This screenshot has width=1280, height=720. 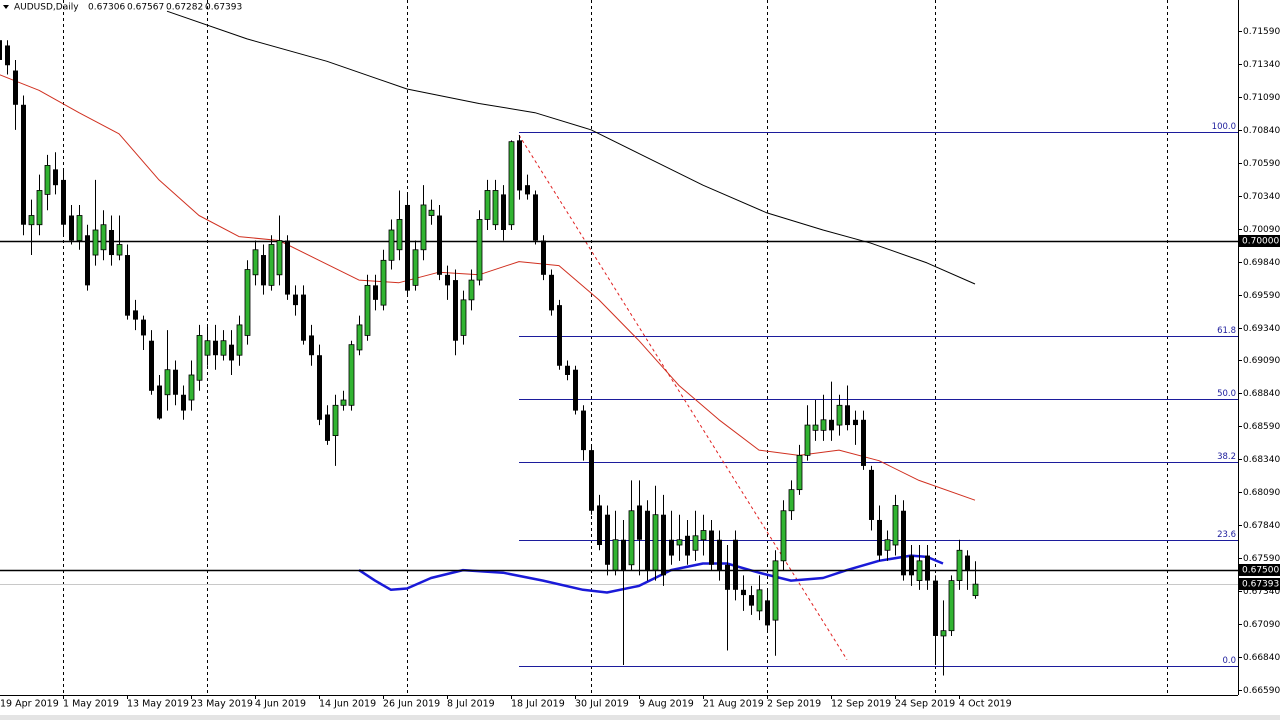 I want to click on x-tick-label: 19 Apr 2019, so click(x=29, y=704).